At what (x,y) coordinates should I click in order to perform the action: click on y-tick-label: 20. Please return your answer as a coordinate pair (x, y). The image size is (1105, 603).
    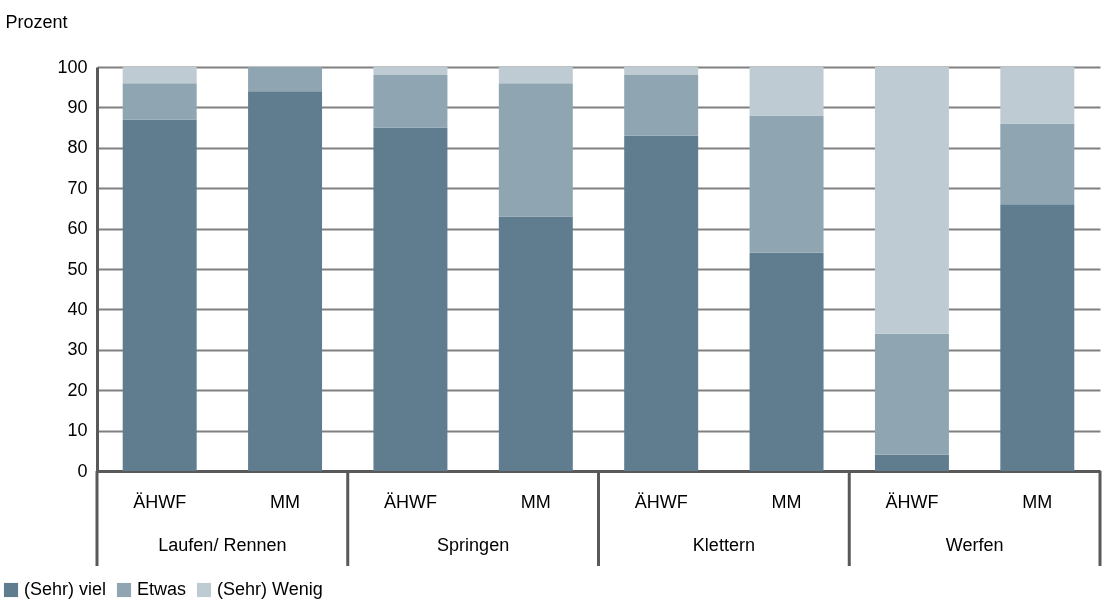
    Looking at the image, I should click on (77, 389).